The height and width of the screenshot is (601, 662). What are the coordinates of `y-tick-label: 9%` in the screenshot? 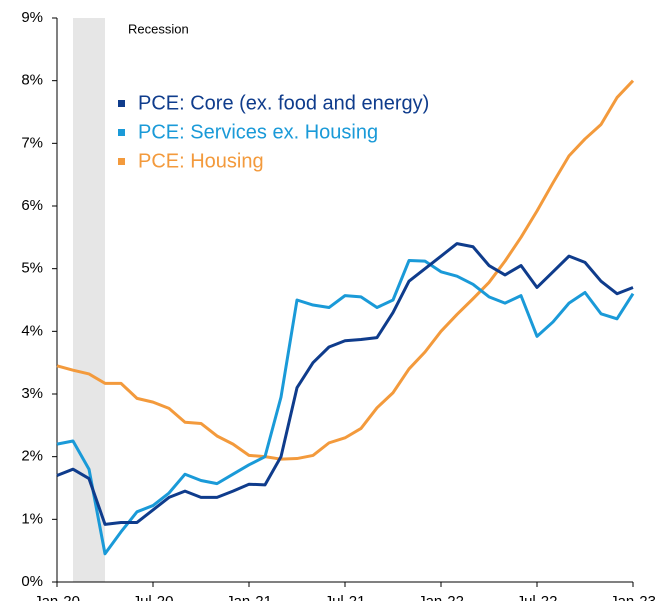 It's located at (32, 17).